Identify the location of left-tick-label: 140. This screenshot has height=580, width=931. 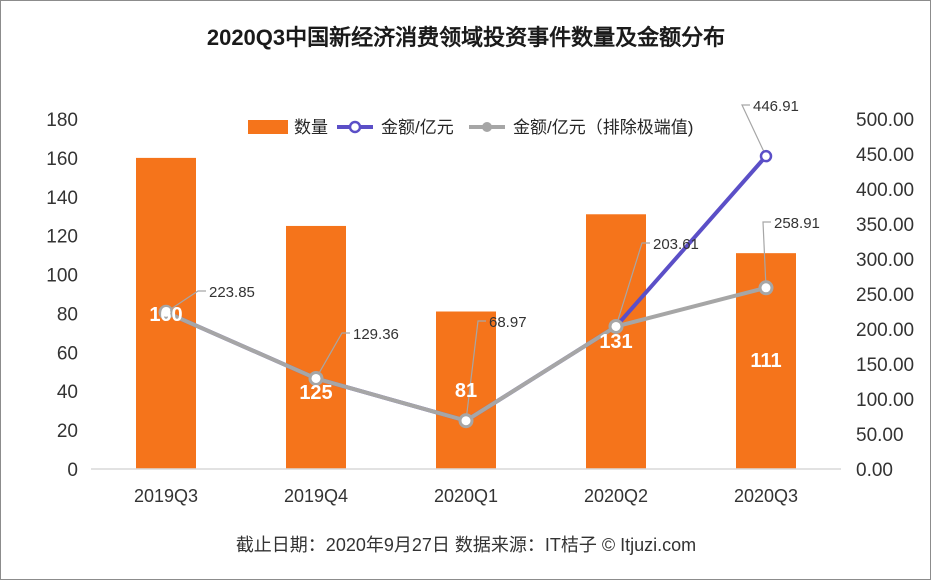
(62, 198).